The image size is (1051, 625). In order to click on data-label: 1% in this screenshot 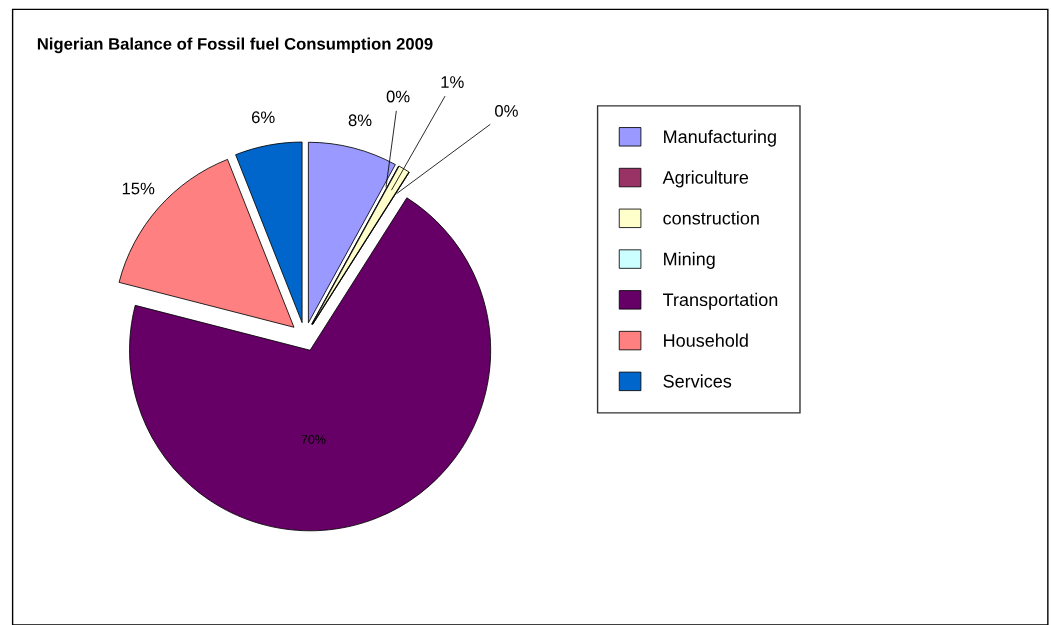, I will do `click(452, 82)`.